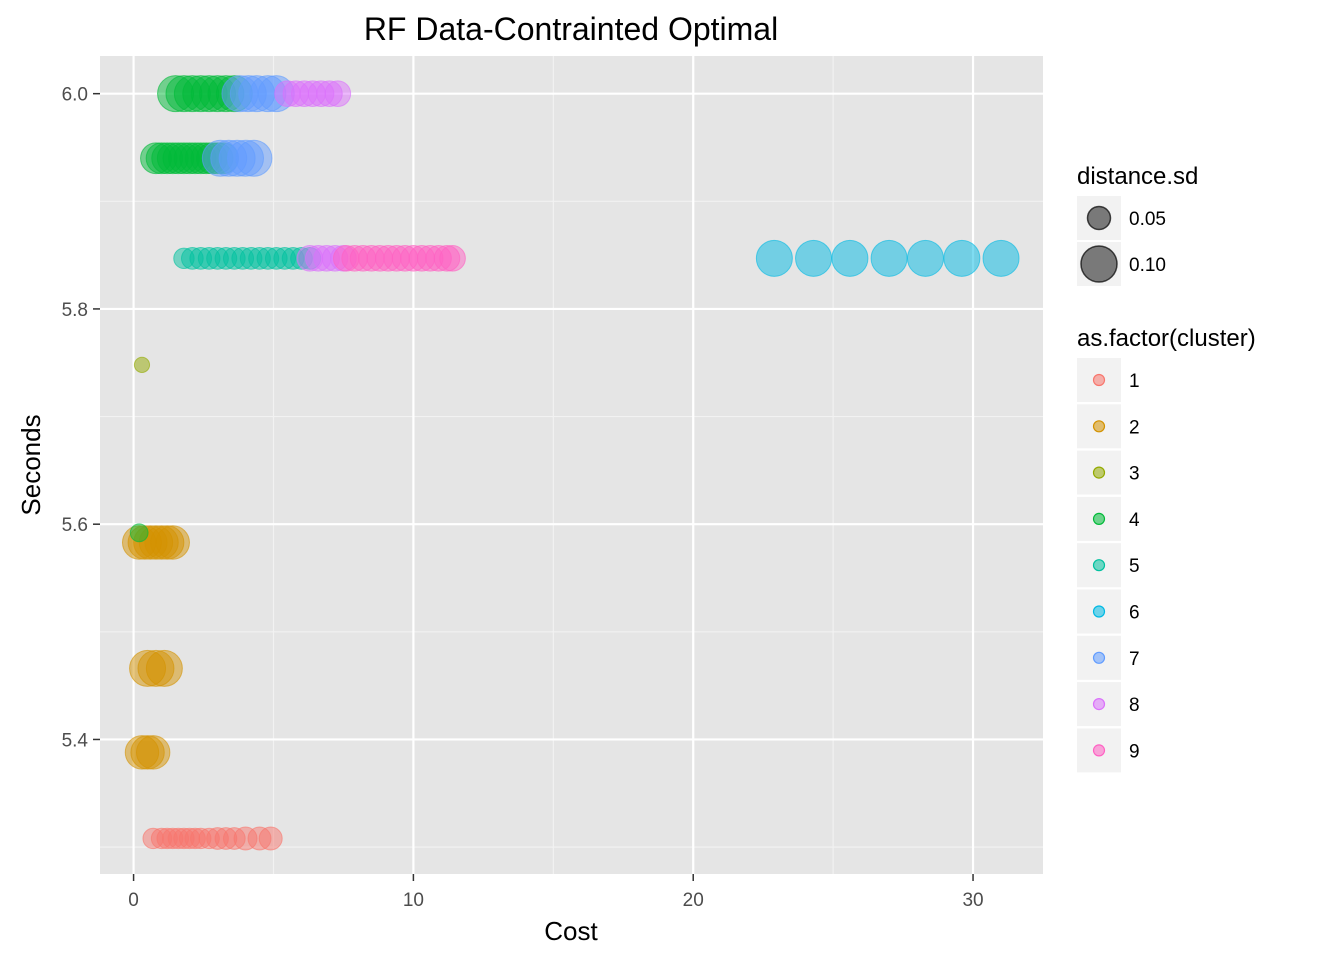 Image resolution: width=1344 pixels, height=965 pixels. I want to click on x-tick-label: 20, so click(693, 900).